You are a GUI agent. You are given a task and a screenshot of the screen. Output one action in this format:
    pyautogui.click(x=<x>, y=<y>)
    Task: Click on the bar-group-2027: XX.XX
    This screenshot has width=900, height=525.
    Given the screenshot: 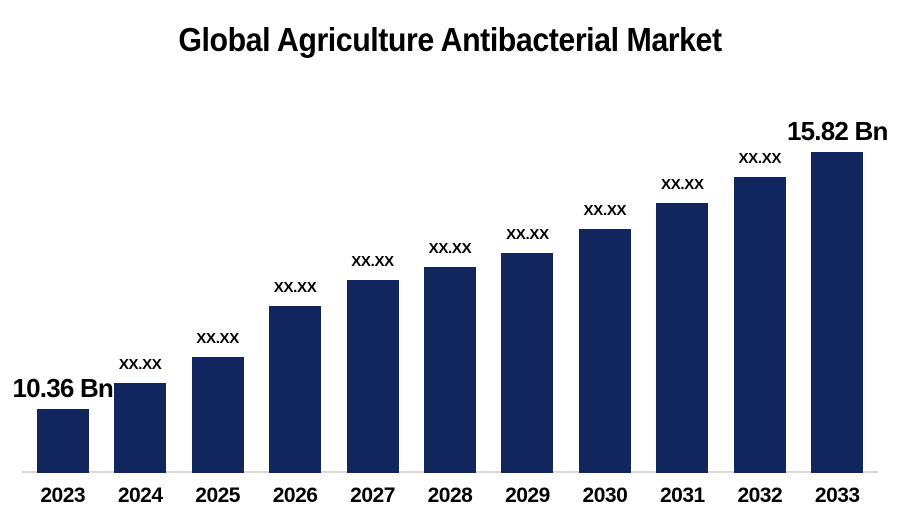 What is the action you would take?
    pyautogui.click(x=372, y=363)
    